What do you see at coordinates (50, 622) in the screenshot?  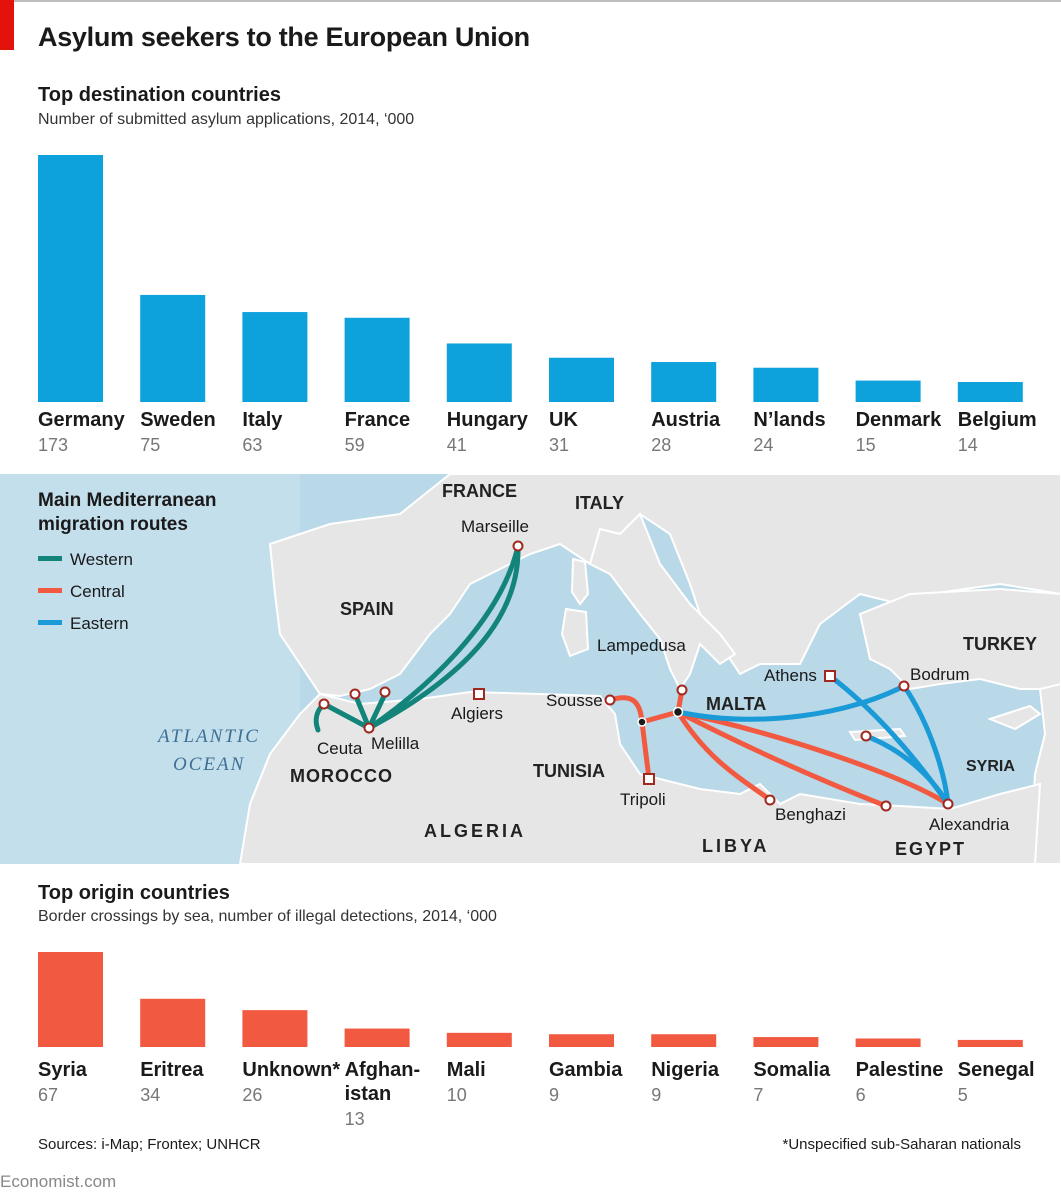 I see `legend-swatch-eastern` at bounding box center [50, 622].